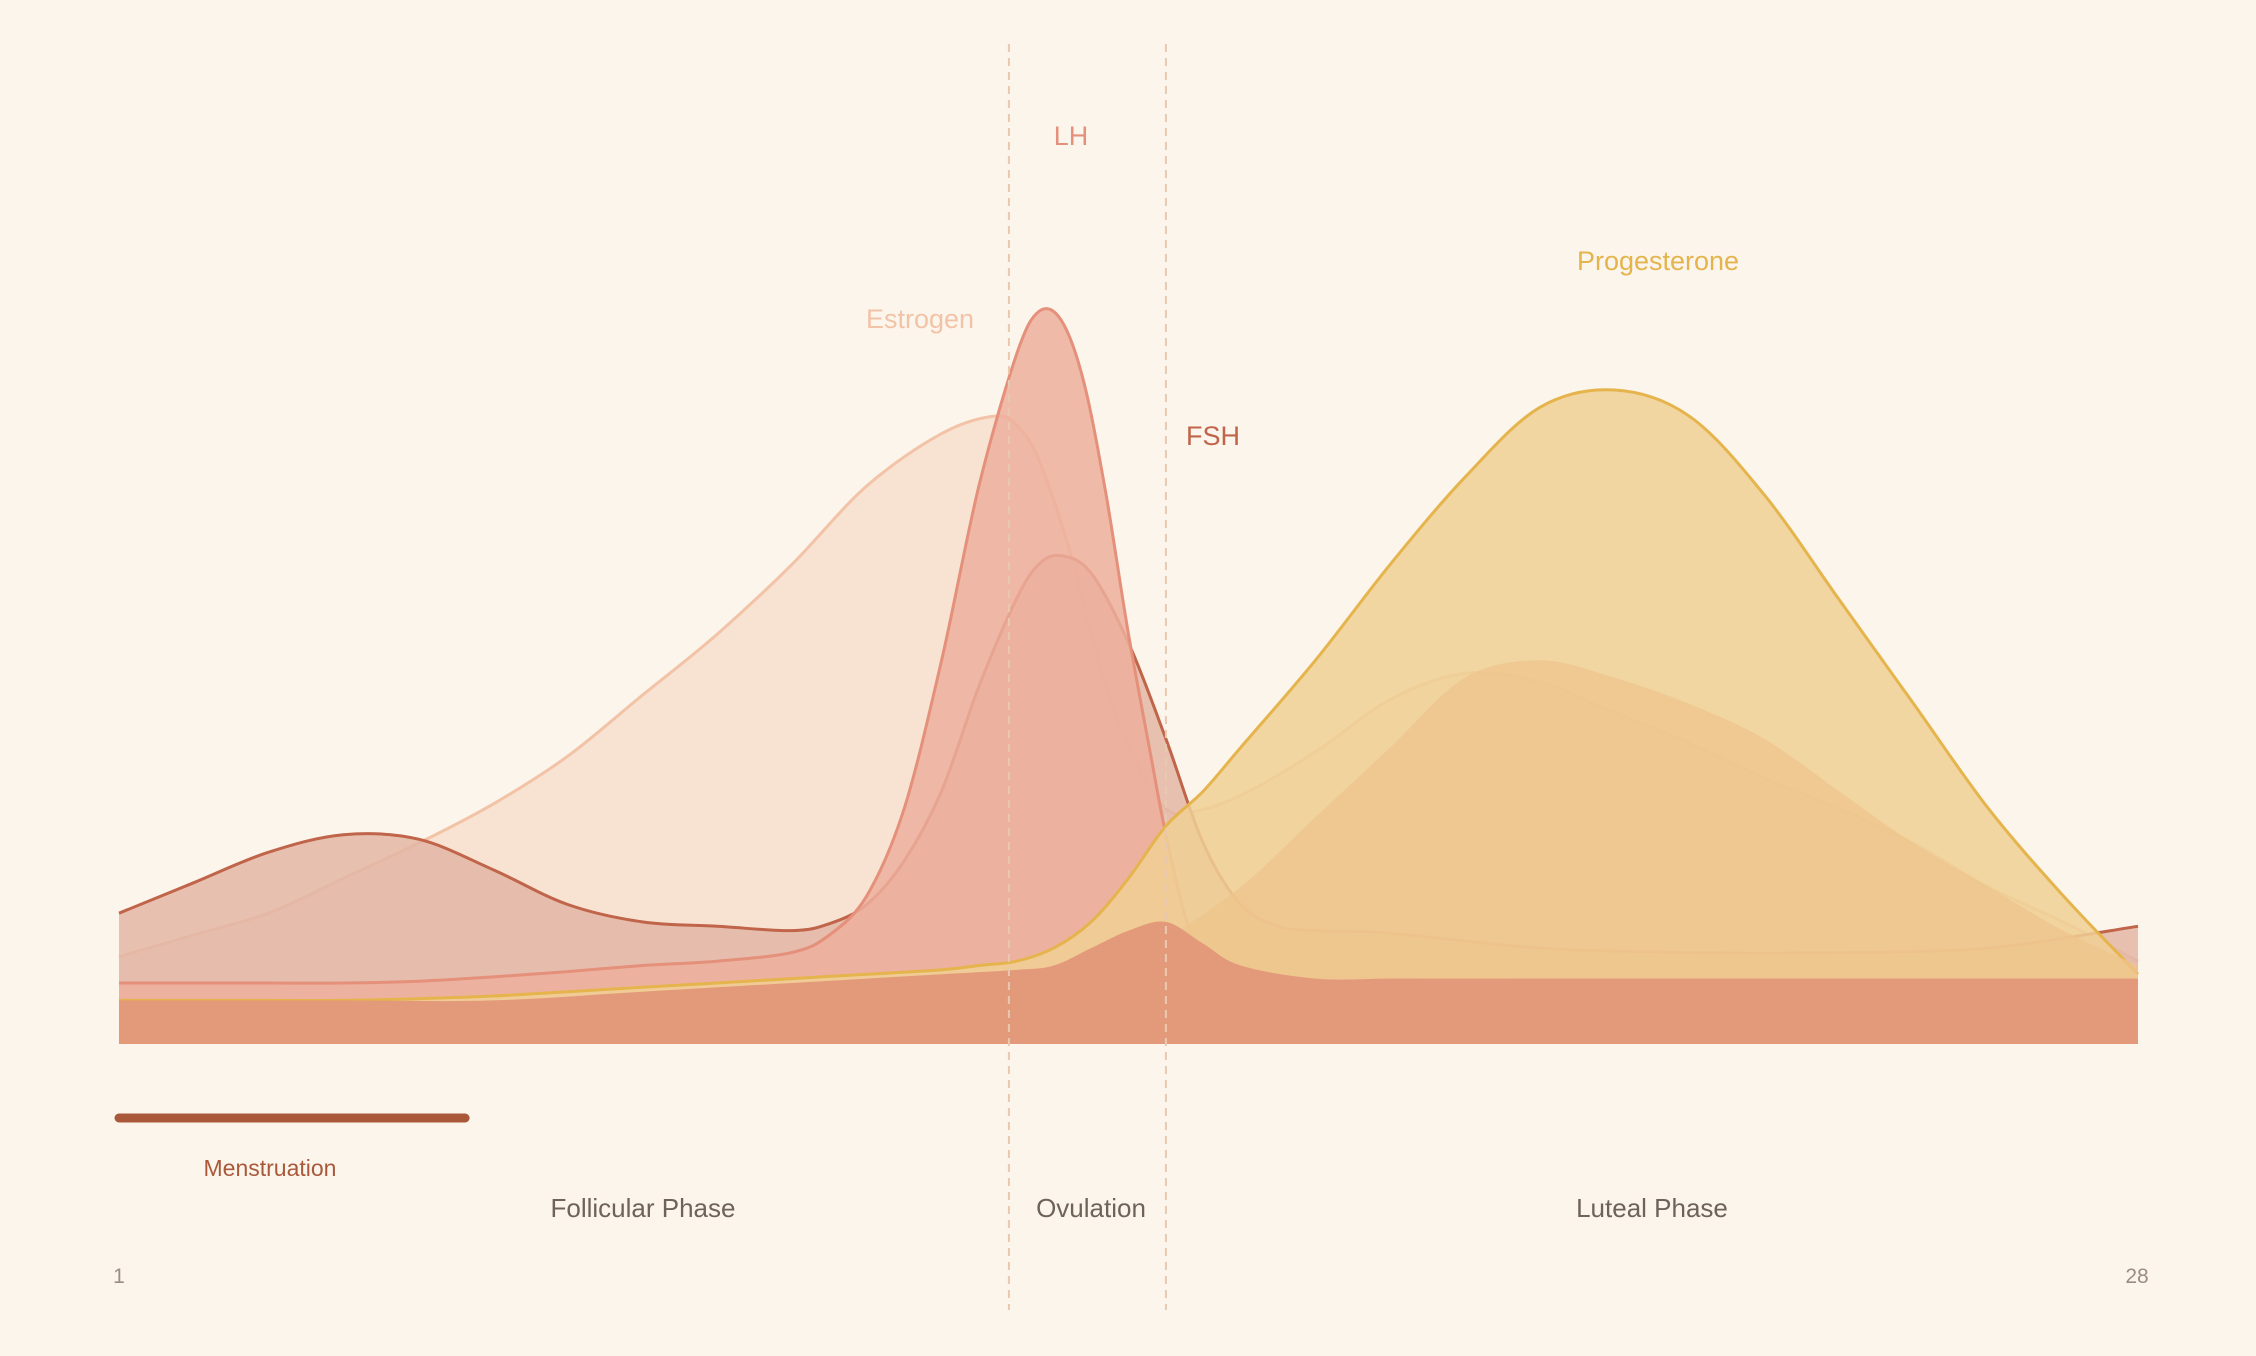 Image resolution: width=2256 pixels, height=1356 pixels. What do you see at coordinates (643, 1208) in the screenshot?
I see `phase-label-follicular: Follicular Phase` at bounding box center [643, 1208].